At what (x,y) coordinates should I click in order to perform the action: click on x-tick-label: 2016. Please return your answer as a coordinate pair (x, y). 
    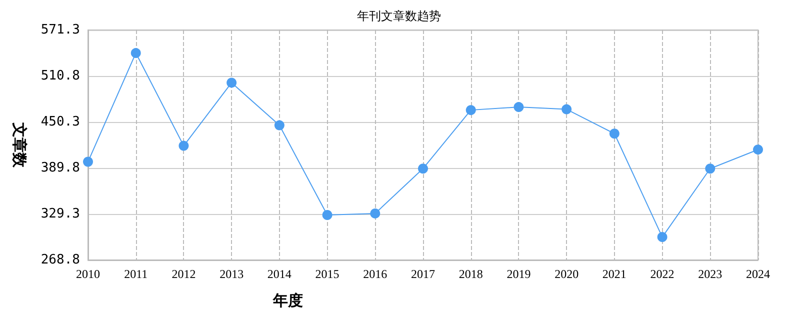
    Looking at the image, I should click on (375, 274).